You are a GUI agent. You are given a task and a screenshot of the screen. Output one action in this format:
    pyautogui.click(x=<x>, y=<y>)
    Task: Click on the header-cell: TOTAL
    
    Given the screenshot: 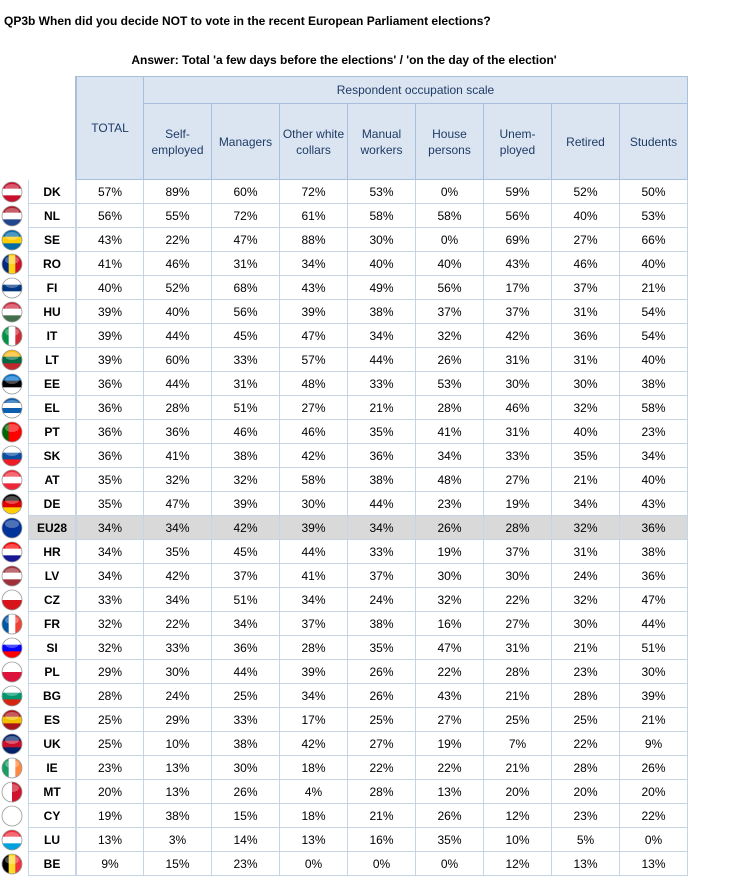 What is the action you would take?
    pyautogui.click(x=110, y=128)
    